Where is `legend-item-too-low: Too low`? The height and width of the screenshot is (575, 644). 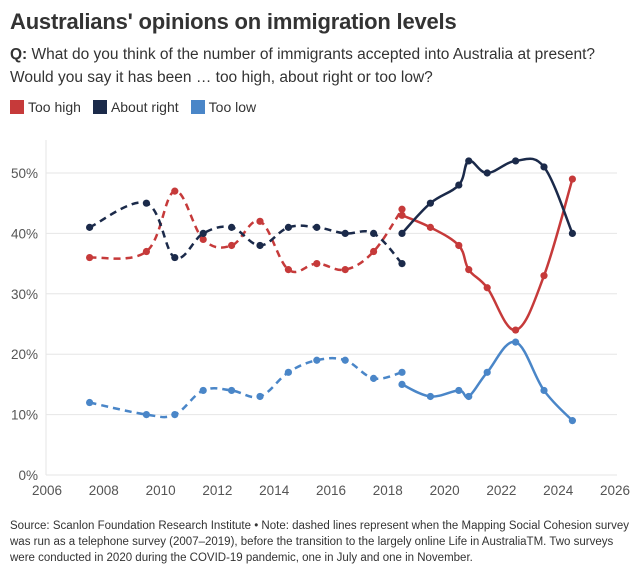
legend-item-too-low: Too low is located at coordinates (223, 107).